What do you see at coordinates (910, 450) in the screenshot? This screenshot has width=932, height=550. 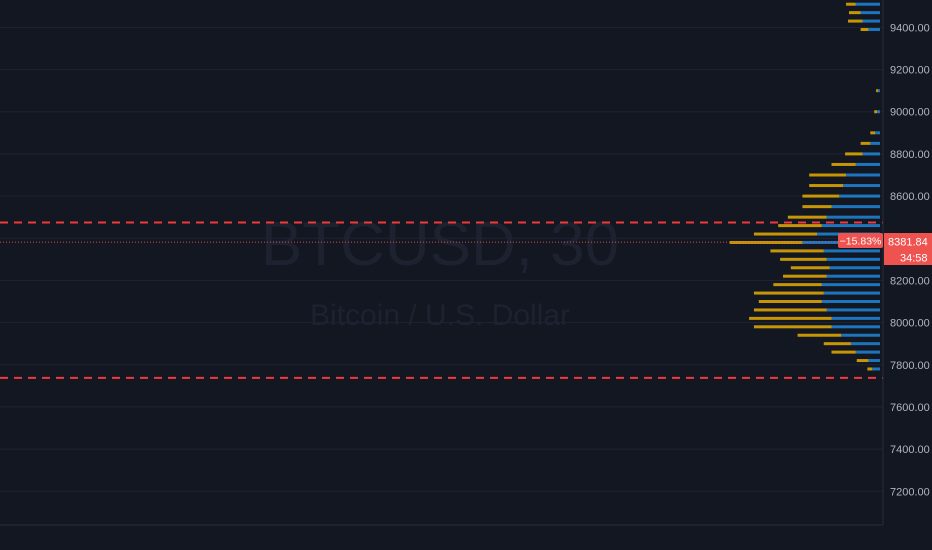 I see `price-tick-label: 7400.00` at bounding box center [910, 450].